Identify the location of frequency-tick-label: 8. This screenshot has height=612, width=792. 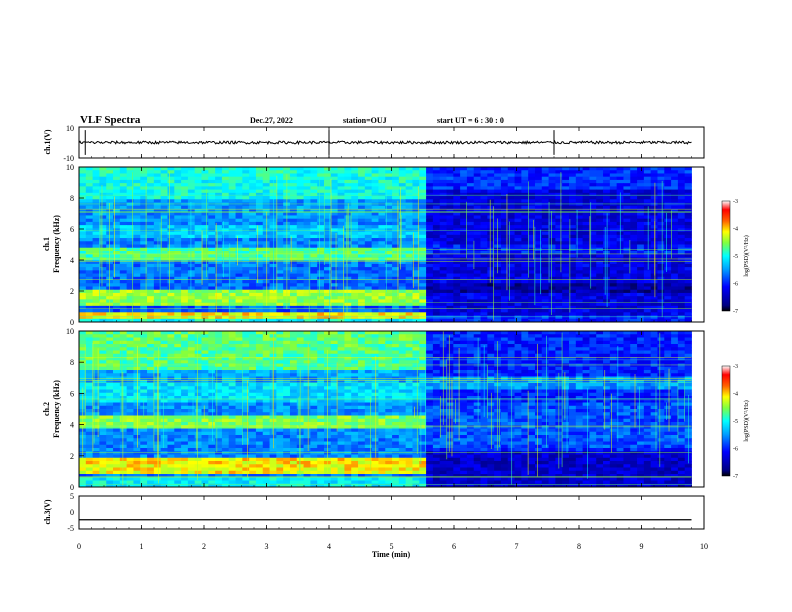
(72, 198).